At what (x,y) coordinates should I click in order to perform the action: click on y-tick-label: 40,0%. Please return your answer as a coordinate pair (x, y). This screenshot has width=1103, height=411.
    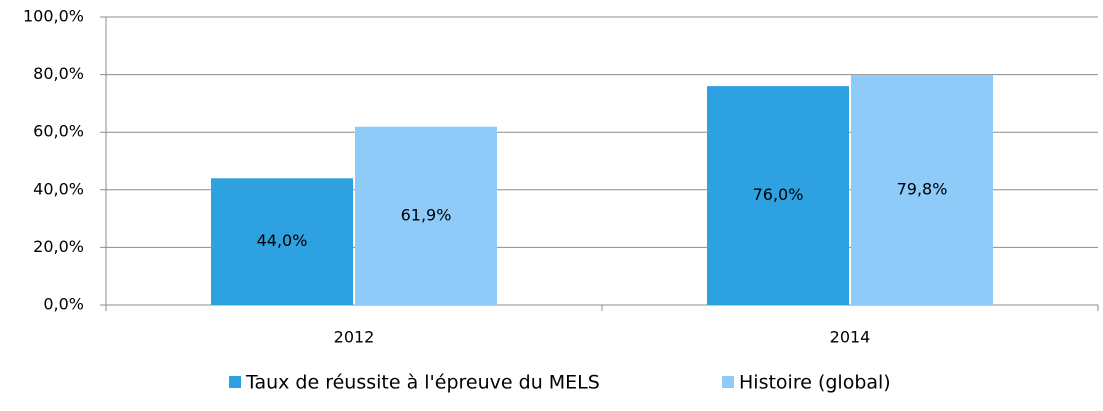
    Looking at the image, I should click on (58, 188).